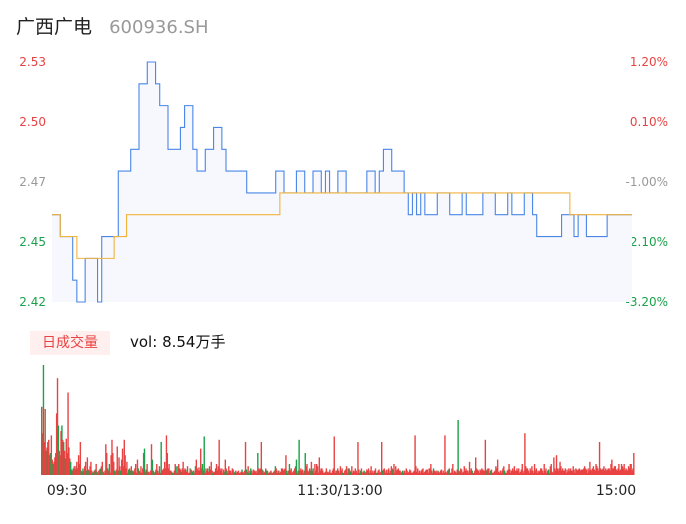 The width and height of the screenshot is (686, 524). What do you see at coordinates (70, 343) in the screenshot?
I see `volume-badge: 日成交量` at bounding box center [70, 343].